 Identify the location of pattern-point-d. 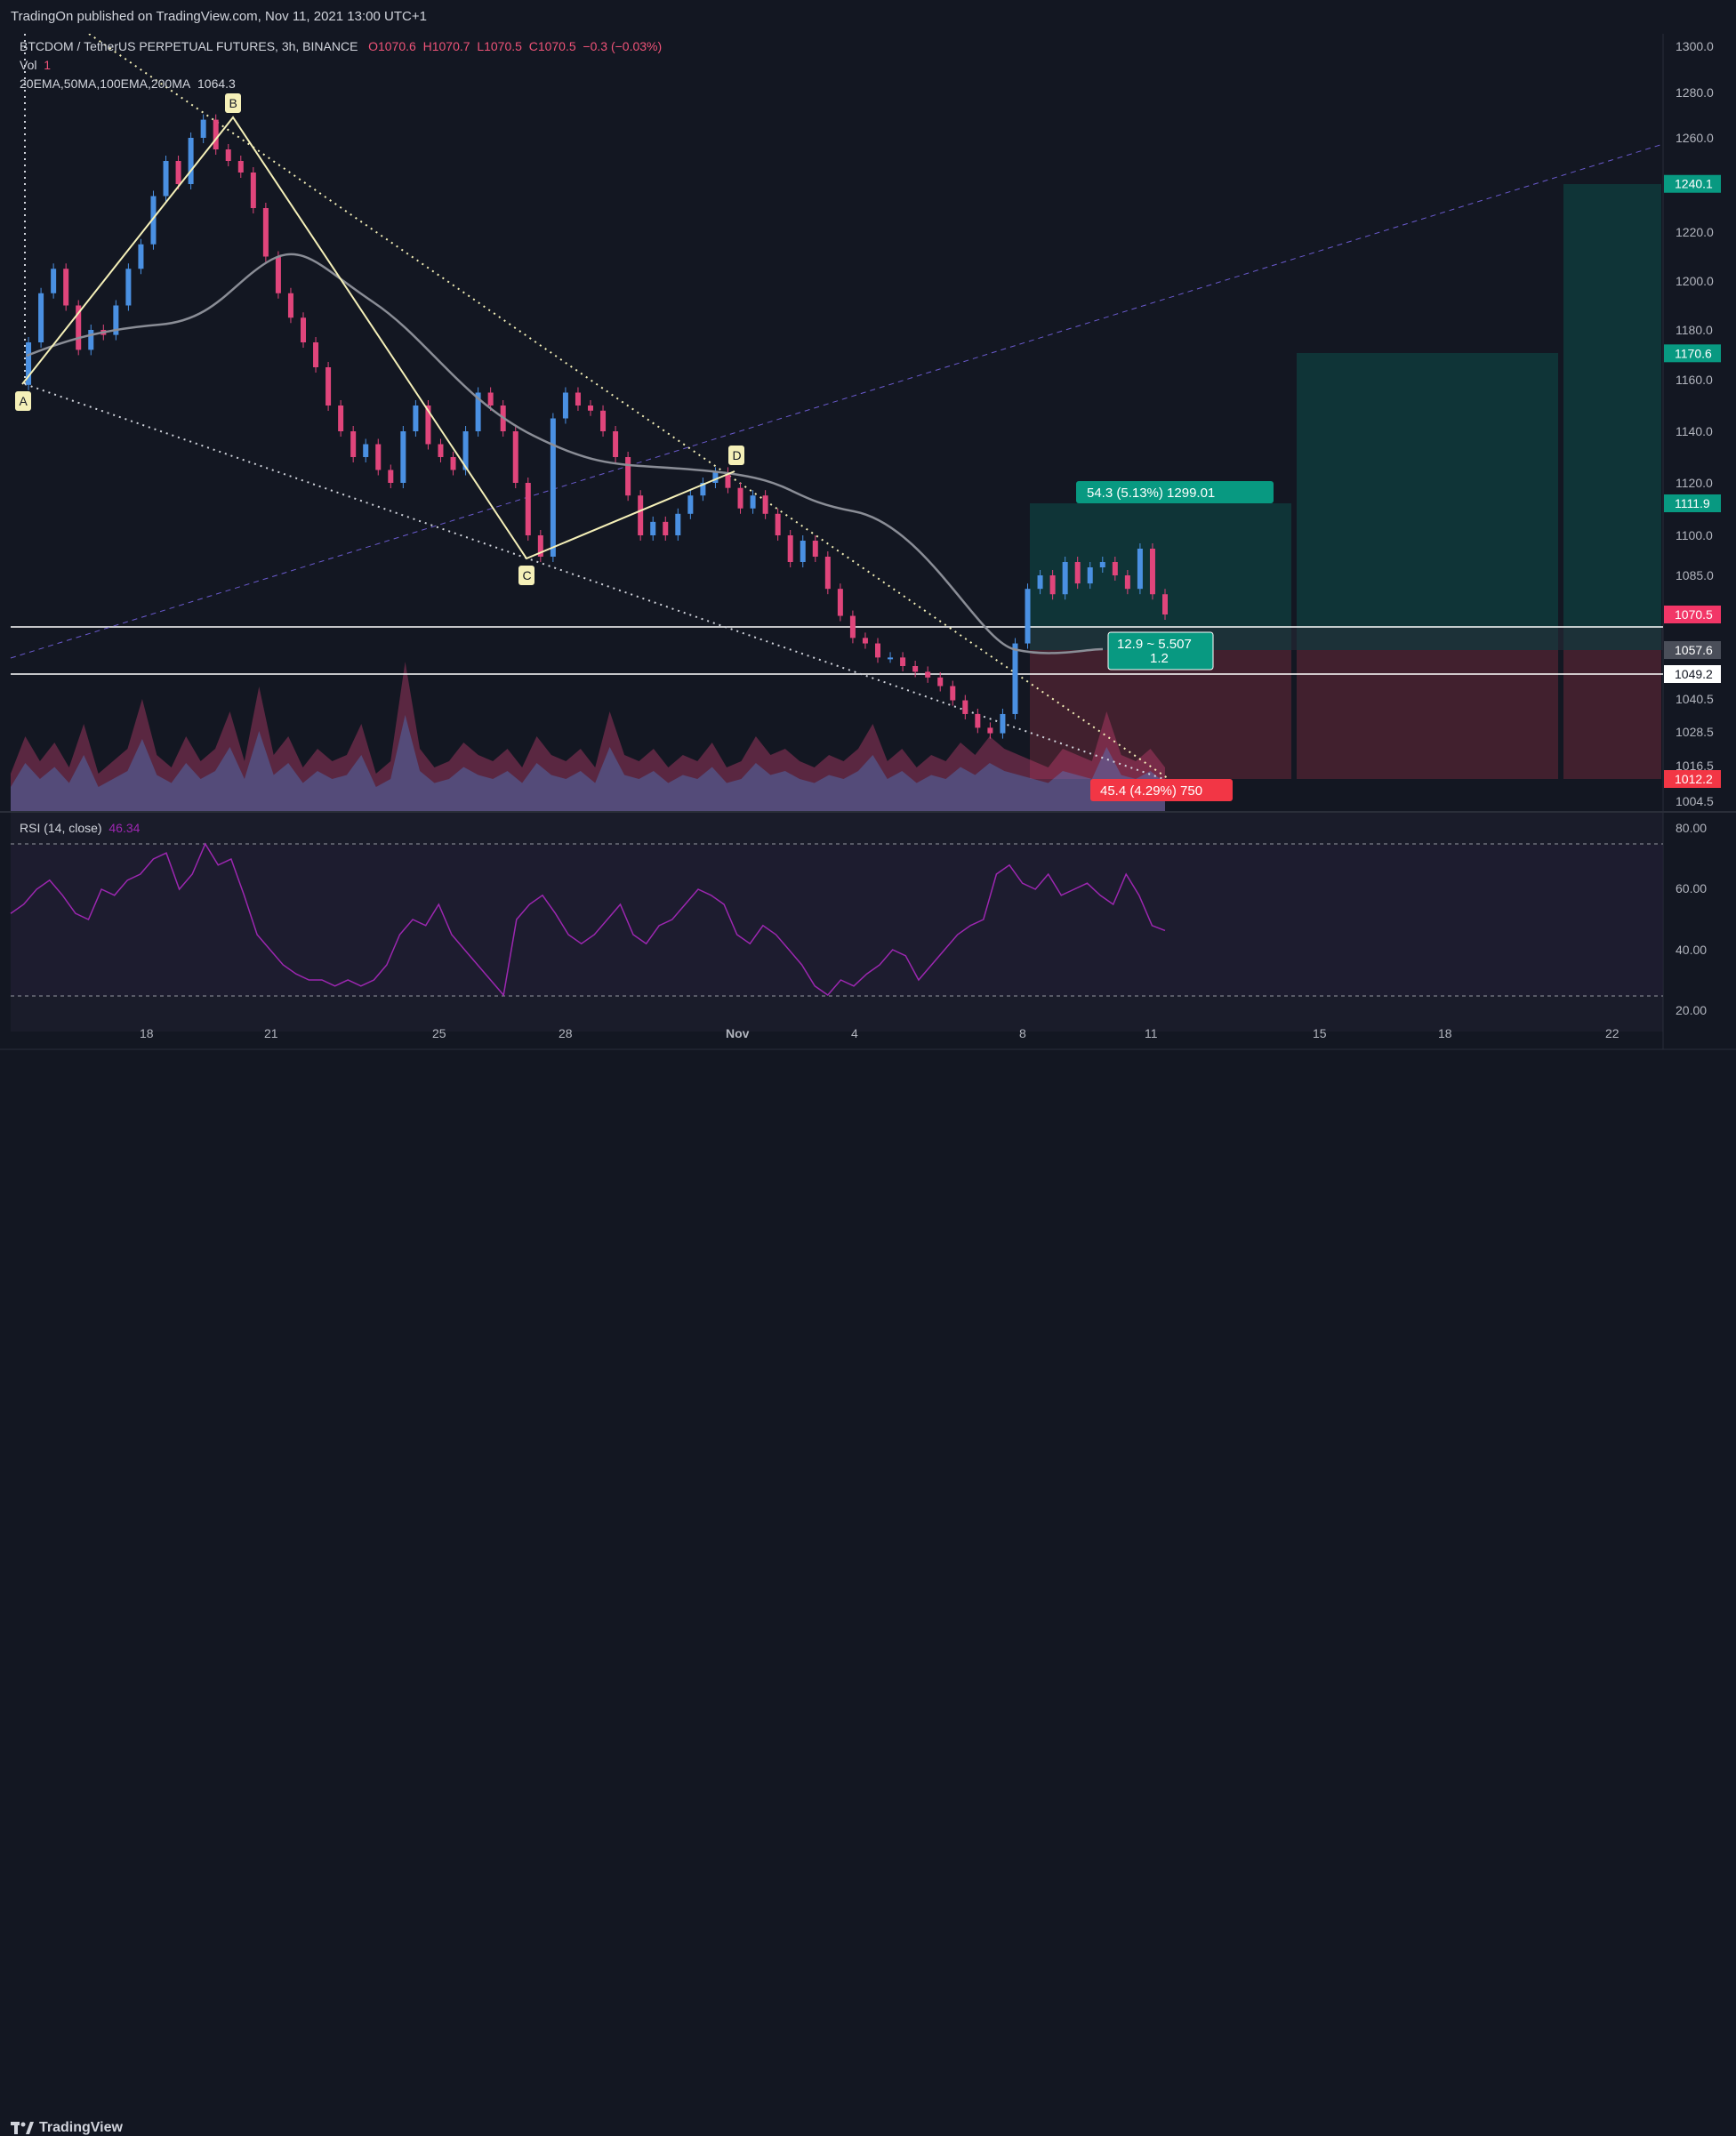
(736, 455).